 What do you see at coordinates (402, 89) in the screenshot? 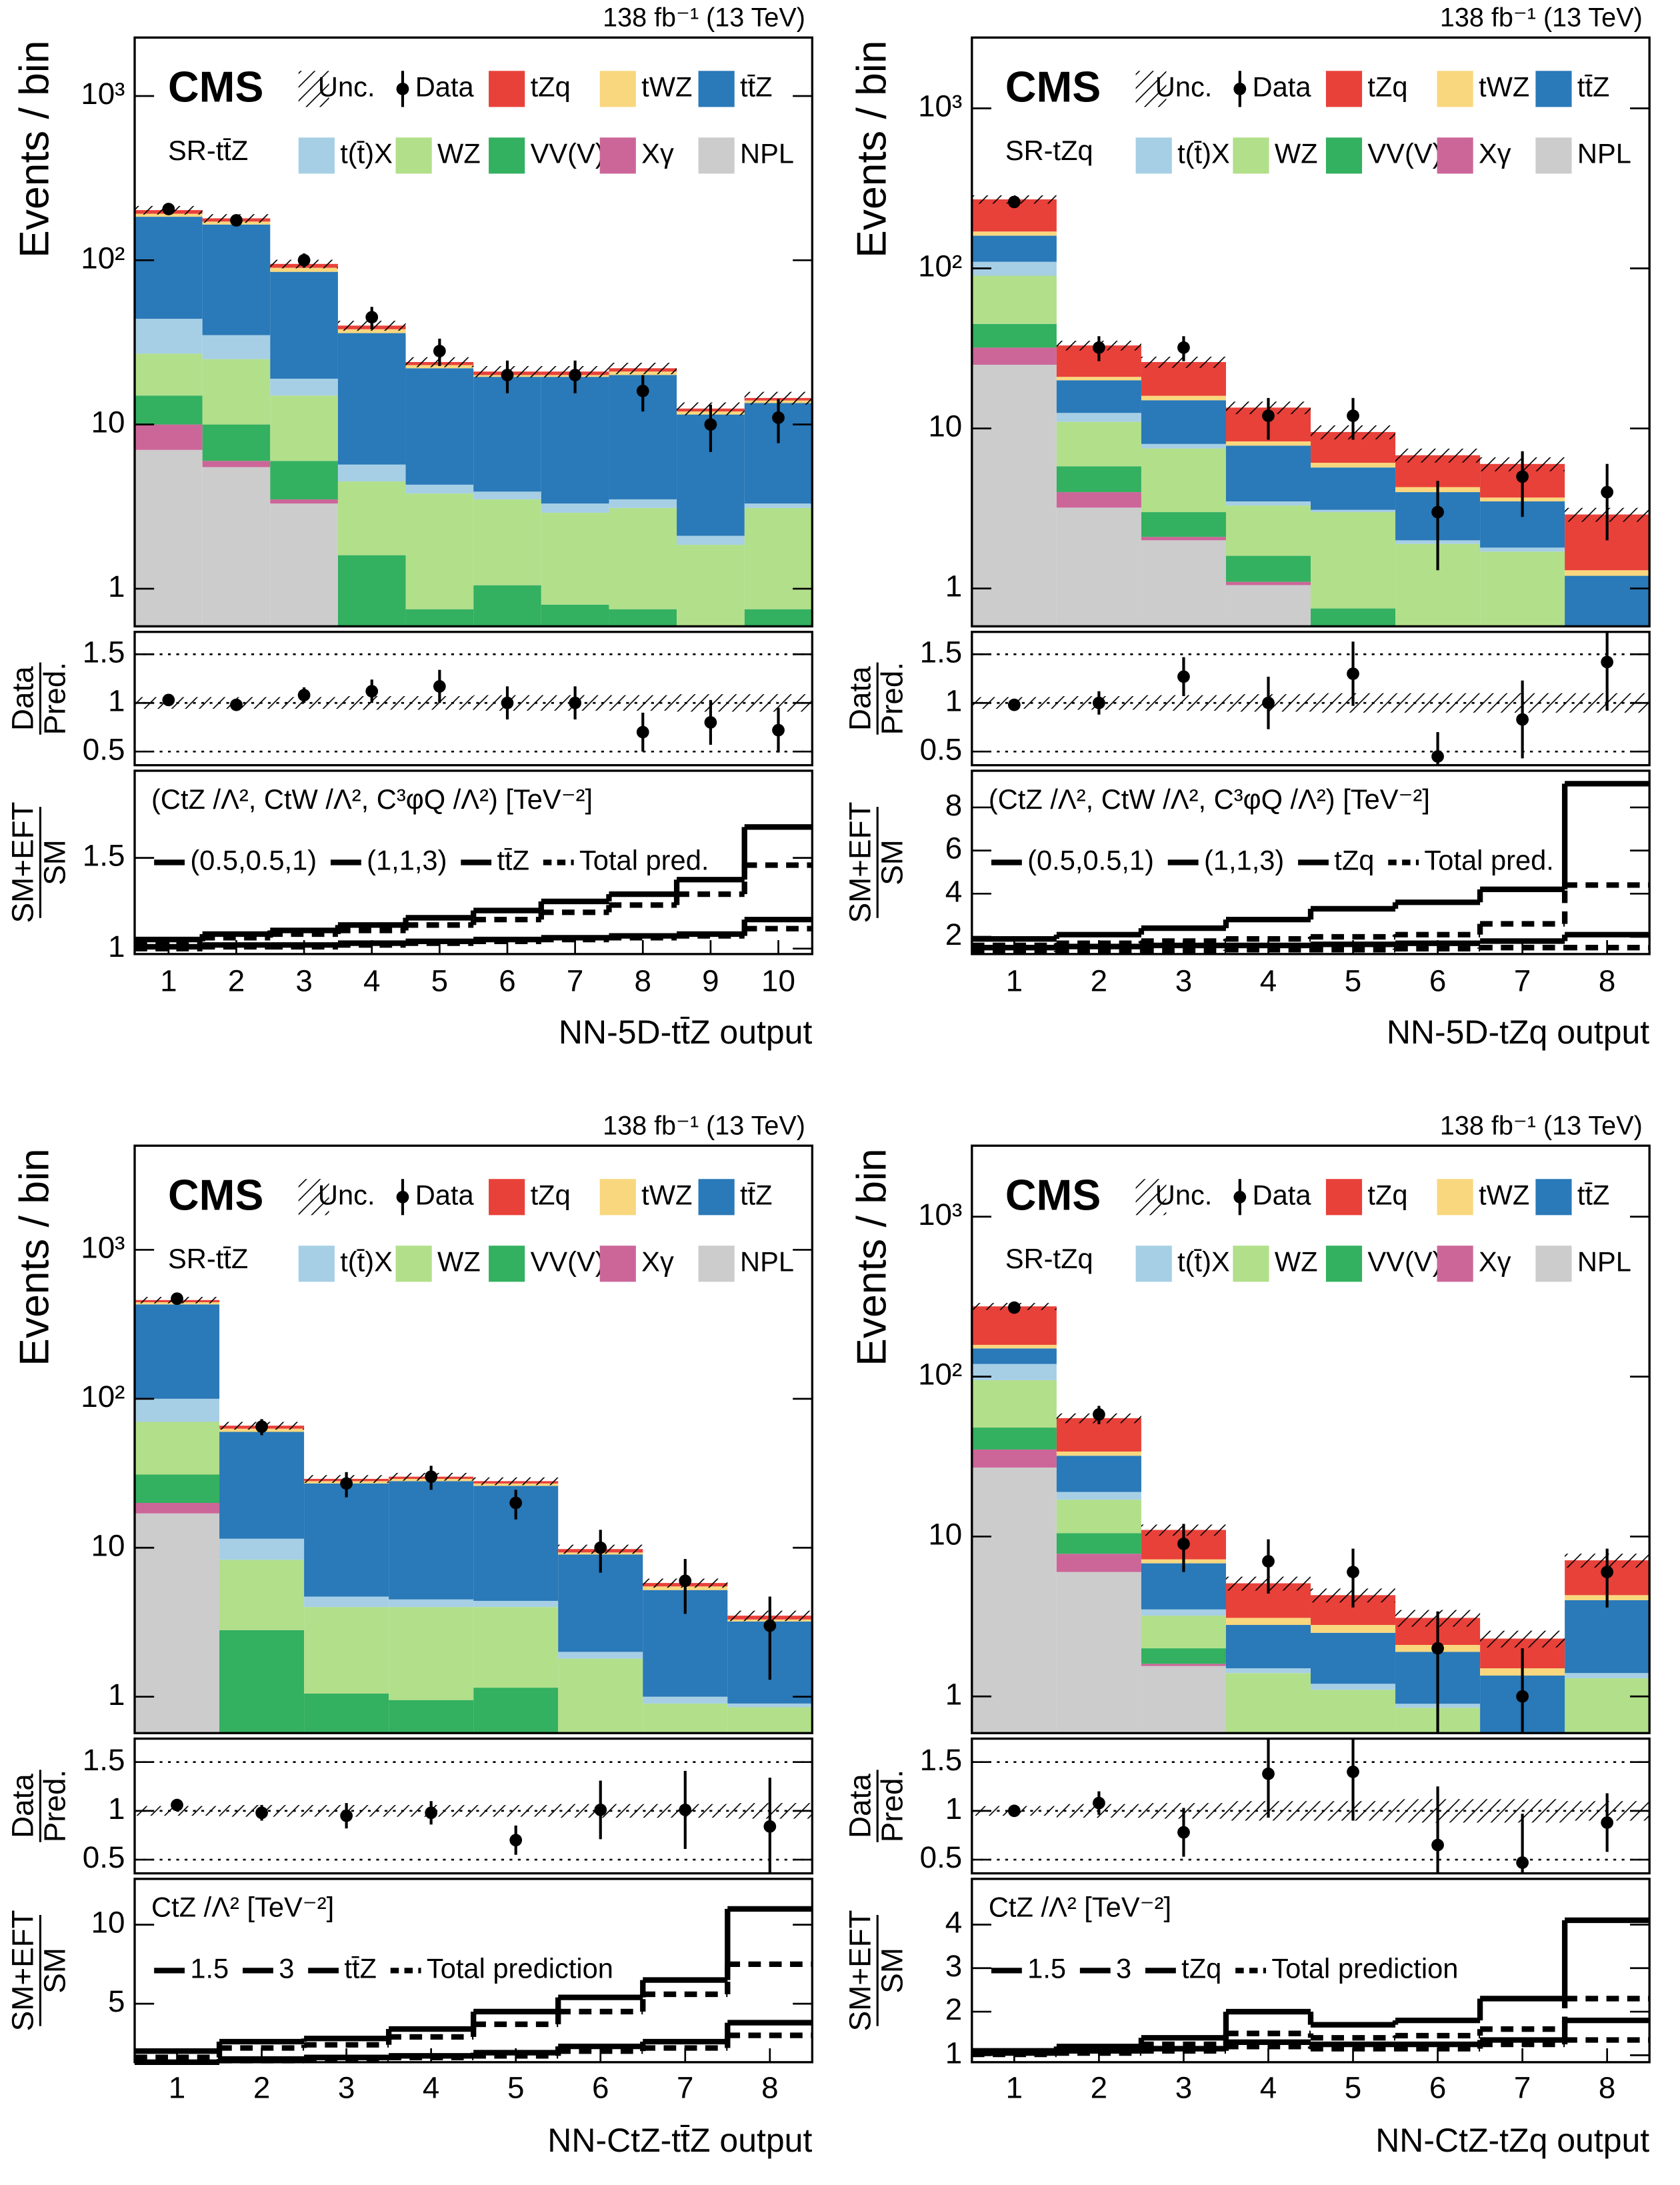
I see `legend-data-marker` at bounding box center [402, 89].